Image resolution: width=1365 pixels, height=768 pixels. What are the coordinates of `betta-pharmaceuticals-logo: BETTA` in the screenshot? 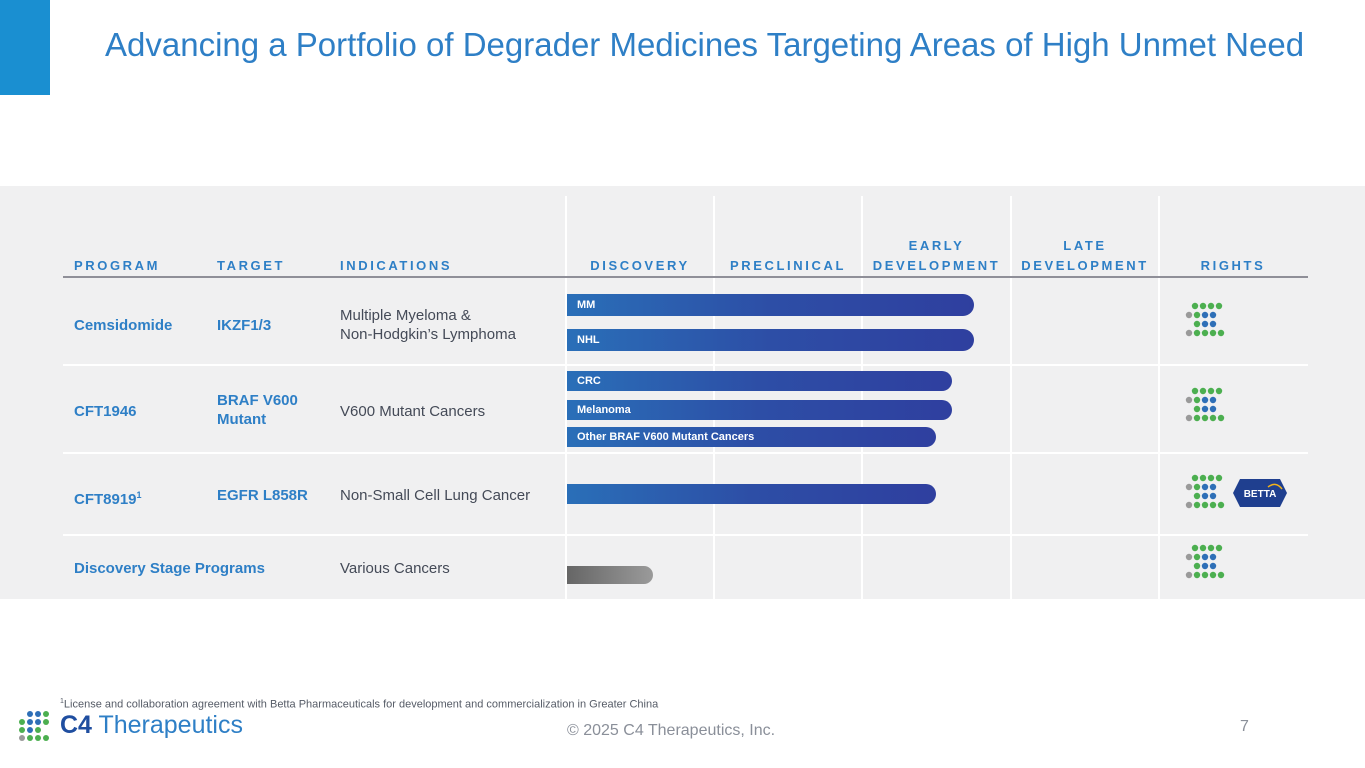 It's located at (1260, 493).